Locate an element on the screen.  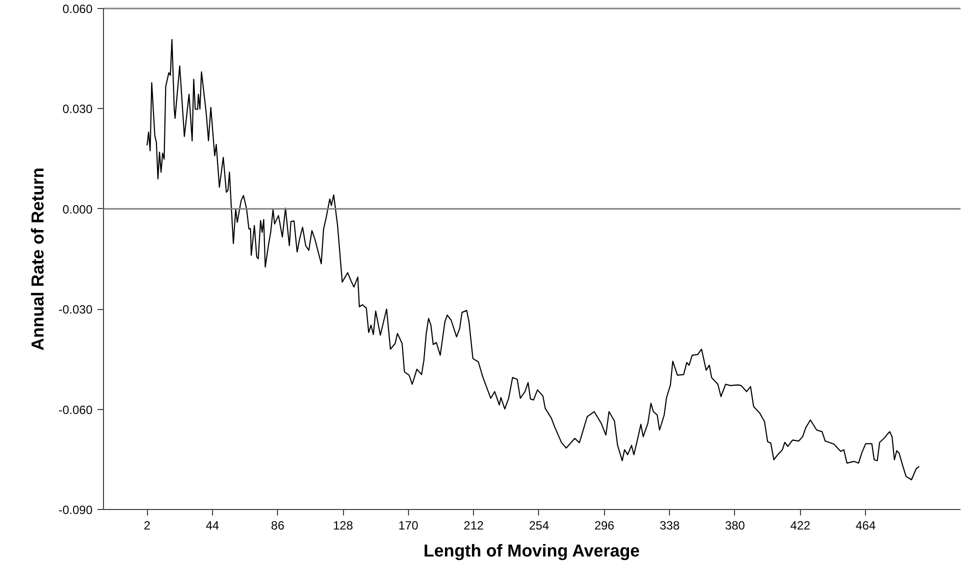
x-tick-label: 380 is located at coordinates (735, 525).